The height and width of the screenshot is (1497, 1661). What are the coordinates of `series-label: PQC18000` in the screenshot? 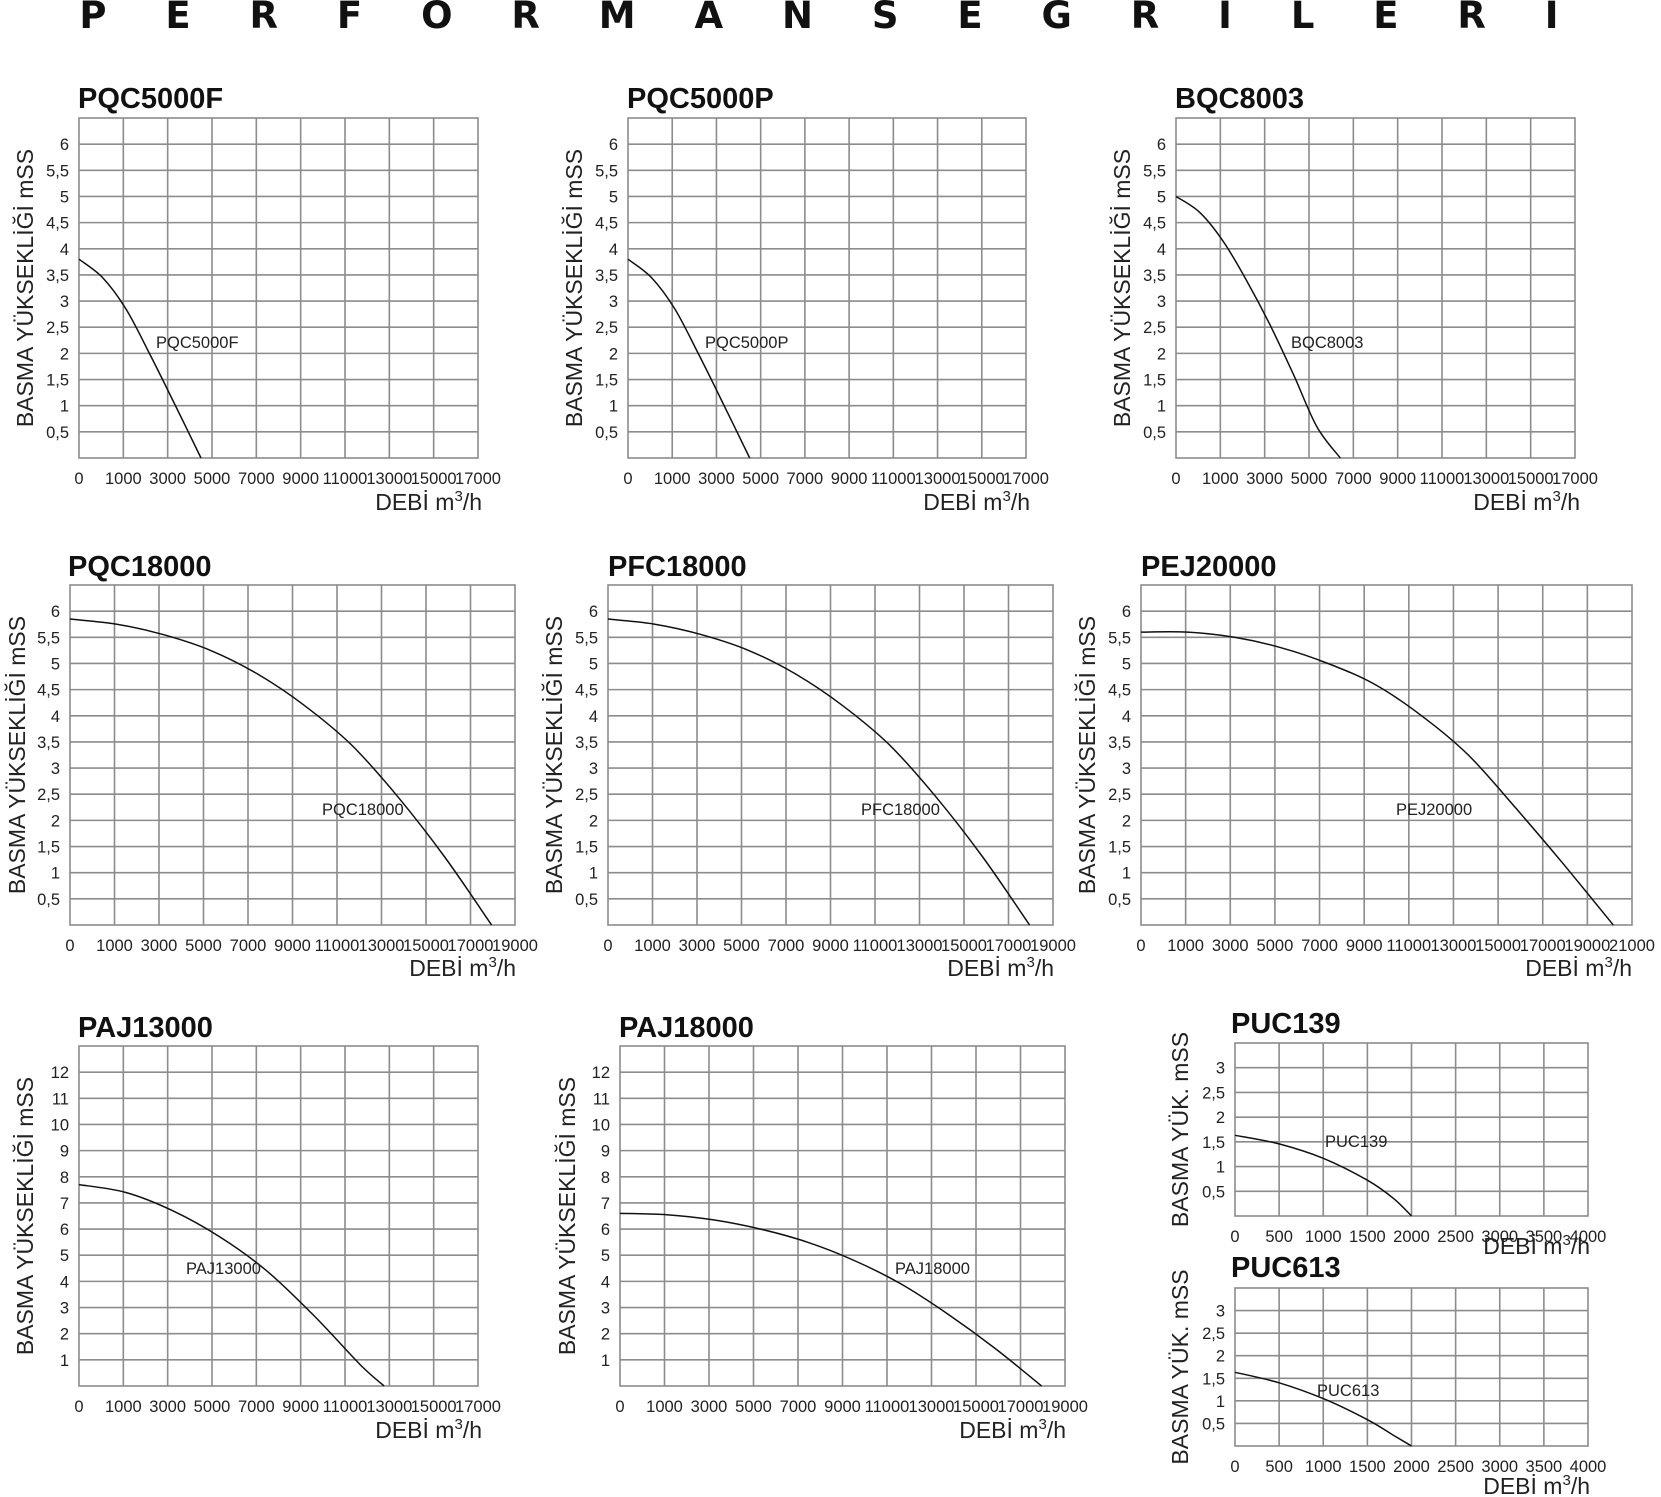 It's located at (363, 810).